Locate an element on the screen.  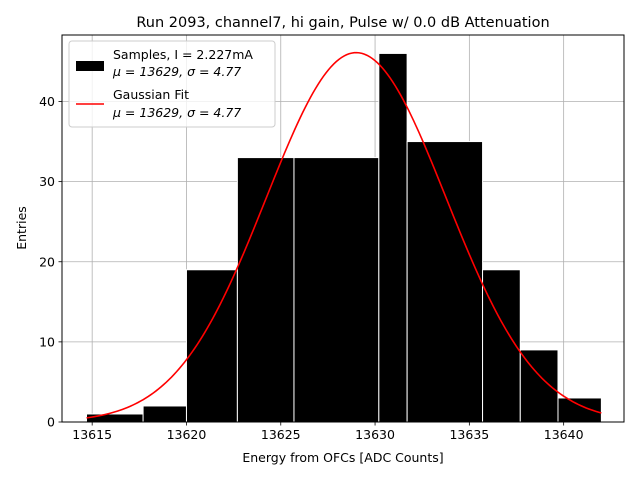
legend-swatch-samples is located at coordinates (90, 66).